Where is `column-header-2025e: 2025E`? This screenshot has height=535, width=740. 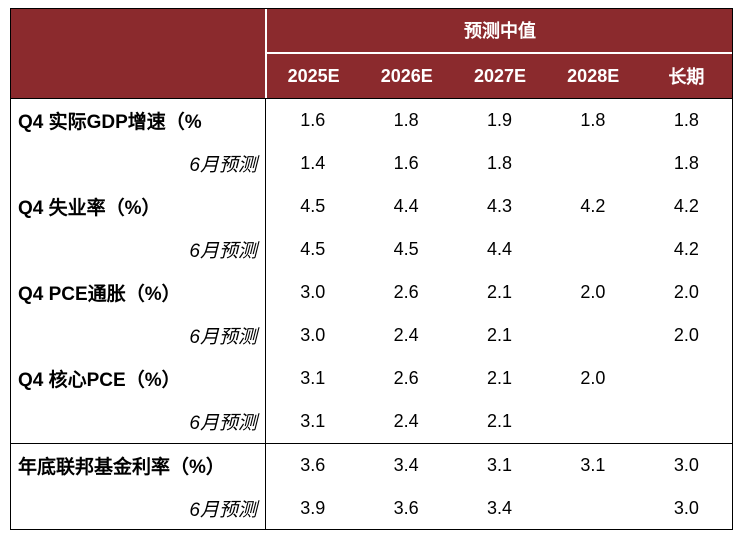
column-header-2025e: 2025E is located at coordinates (313, 75).